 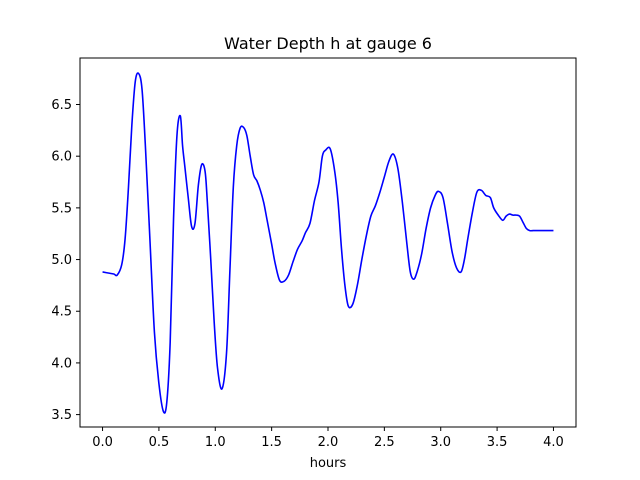 I want to click on y-tick-label: 3.5, so click(x=61, y=415).